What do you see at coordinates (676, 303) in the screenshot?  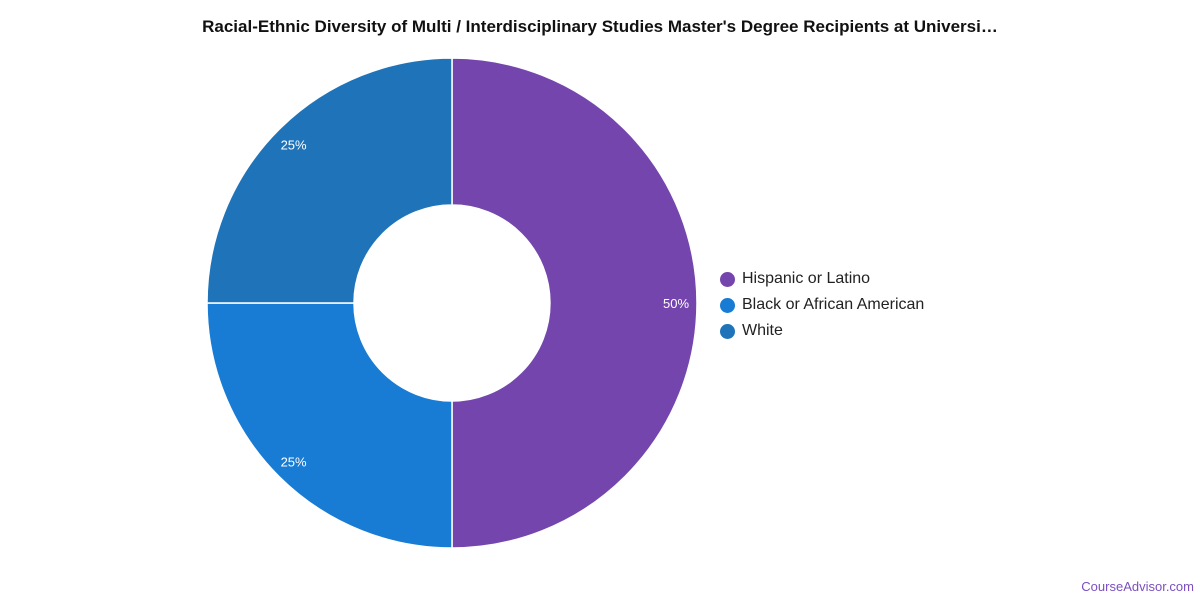 I see `slice-label-0: 50%` at bounding box center [676, 303].